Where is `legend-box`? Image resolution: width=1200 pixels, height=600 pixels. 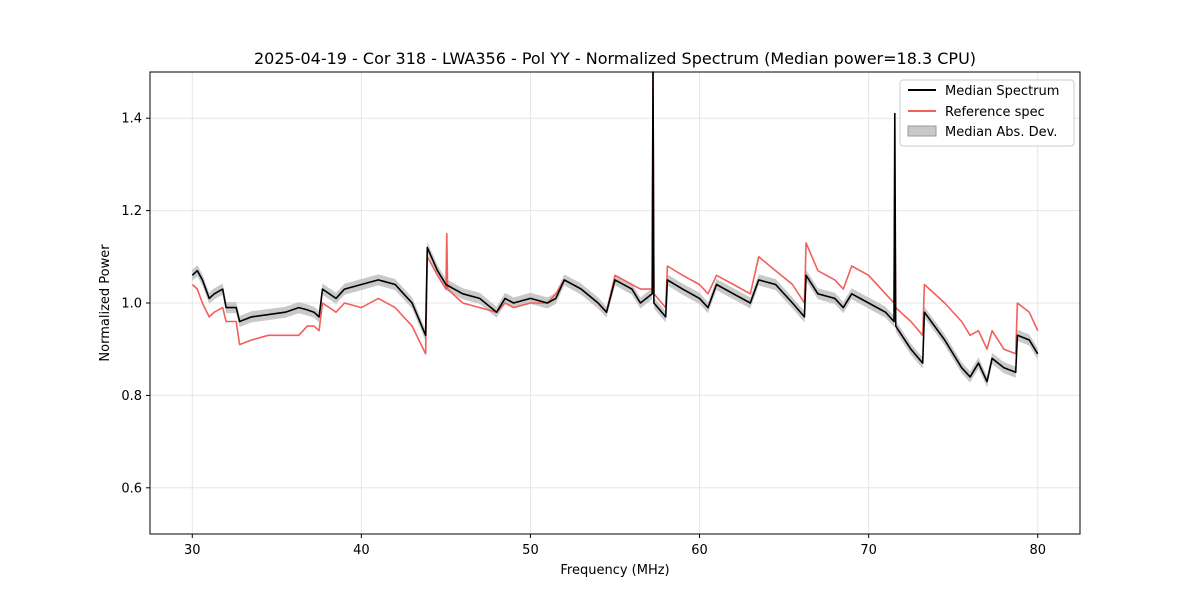 legend-box is located at coordinates (987, 113).